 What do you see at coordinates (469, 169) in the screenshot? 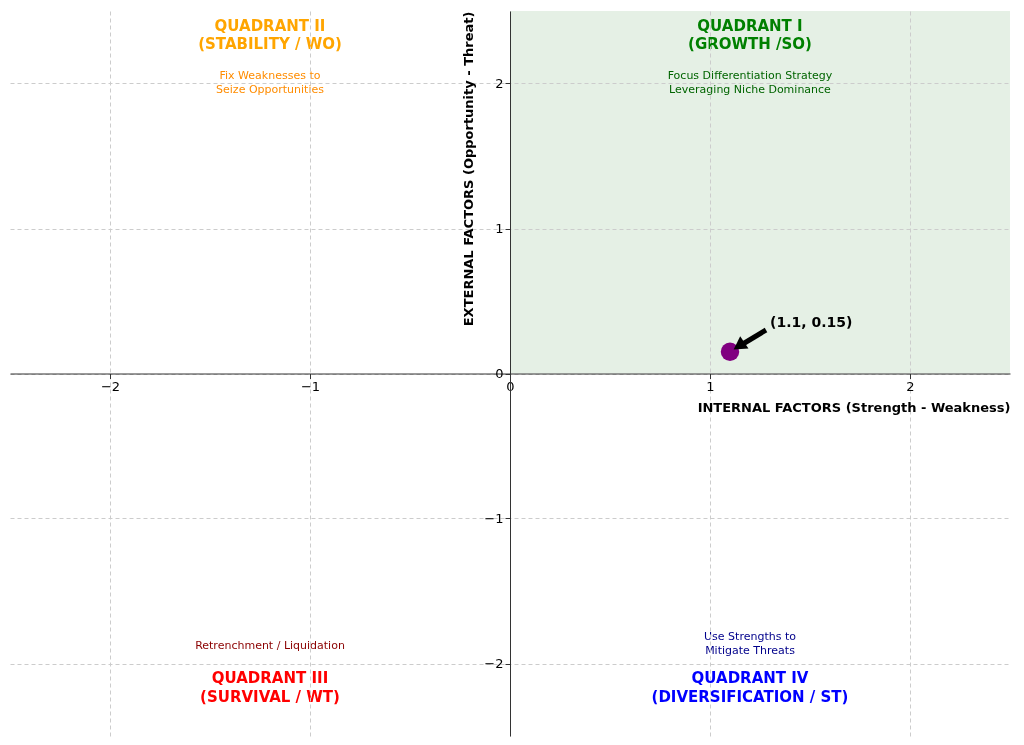
I see `y-axis-title: EXTERNAL FACTORS (Opportunity - Threat)` at bounding box center [469, 169].